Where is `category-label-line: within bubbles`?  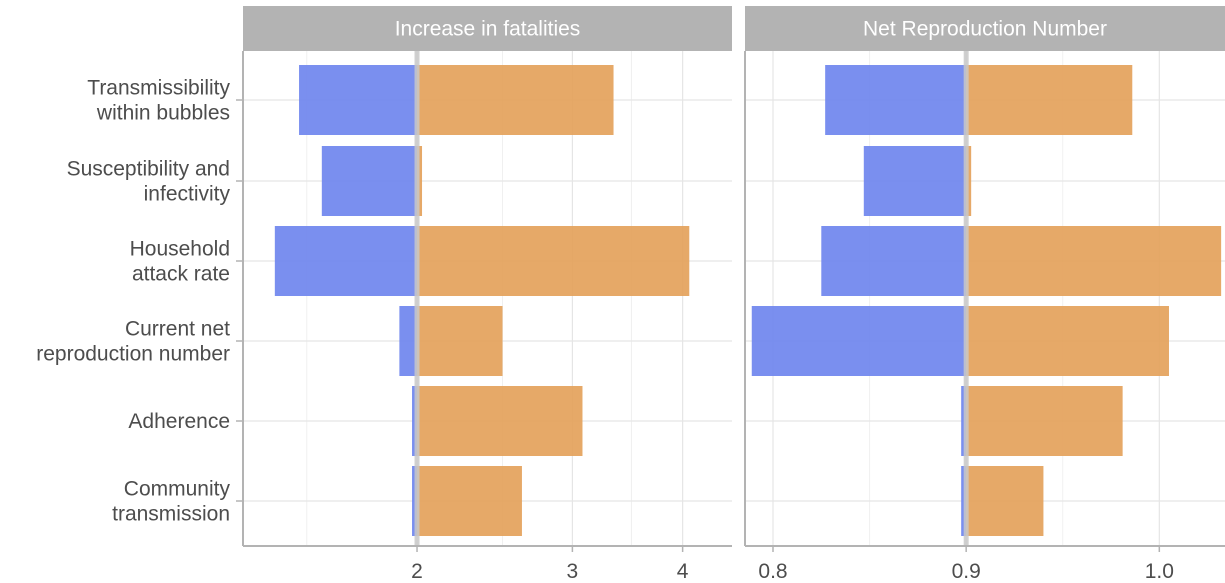
category-label-line: within bubbles is located at coordinates (163, 113).